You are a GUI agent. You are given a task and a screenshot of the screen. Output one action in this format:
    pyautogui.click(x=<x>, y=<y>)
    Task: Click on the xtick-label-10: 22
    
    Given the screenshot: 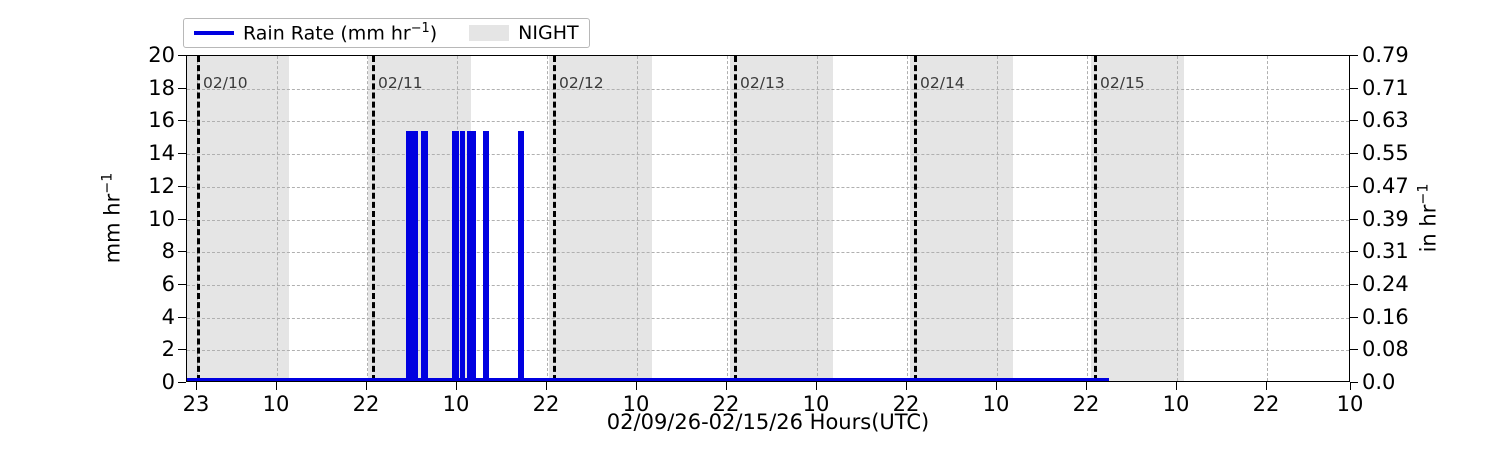 What is the action you would take?
    pyautogui.click(x=1086, y=404)
    